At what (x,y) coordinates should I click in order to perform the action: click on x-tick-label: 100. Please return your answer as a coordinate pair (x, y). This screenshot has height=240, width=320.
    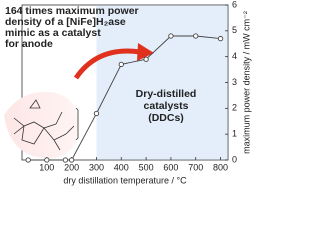
    Looking at the image, I should click on (46, 167).